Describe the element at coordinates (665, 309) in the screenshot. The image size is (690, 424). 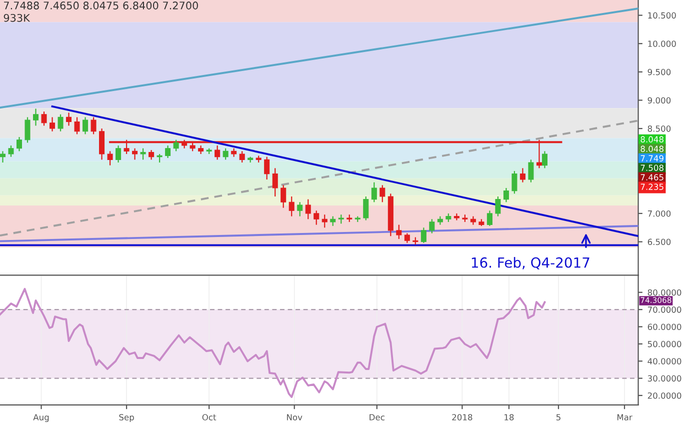
I see `y-tick-label: 70.0000` at that location.